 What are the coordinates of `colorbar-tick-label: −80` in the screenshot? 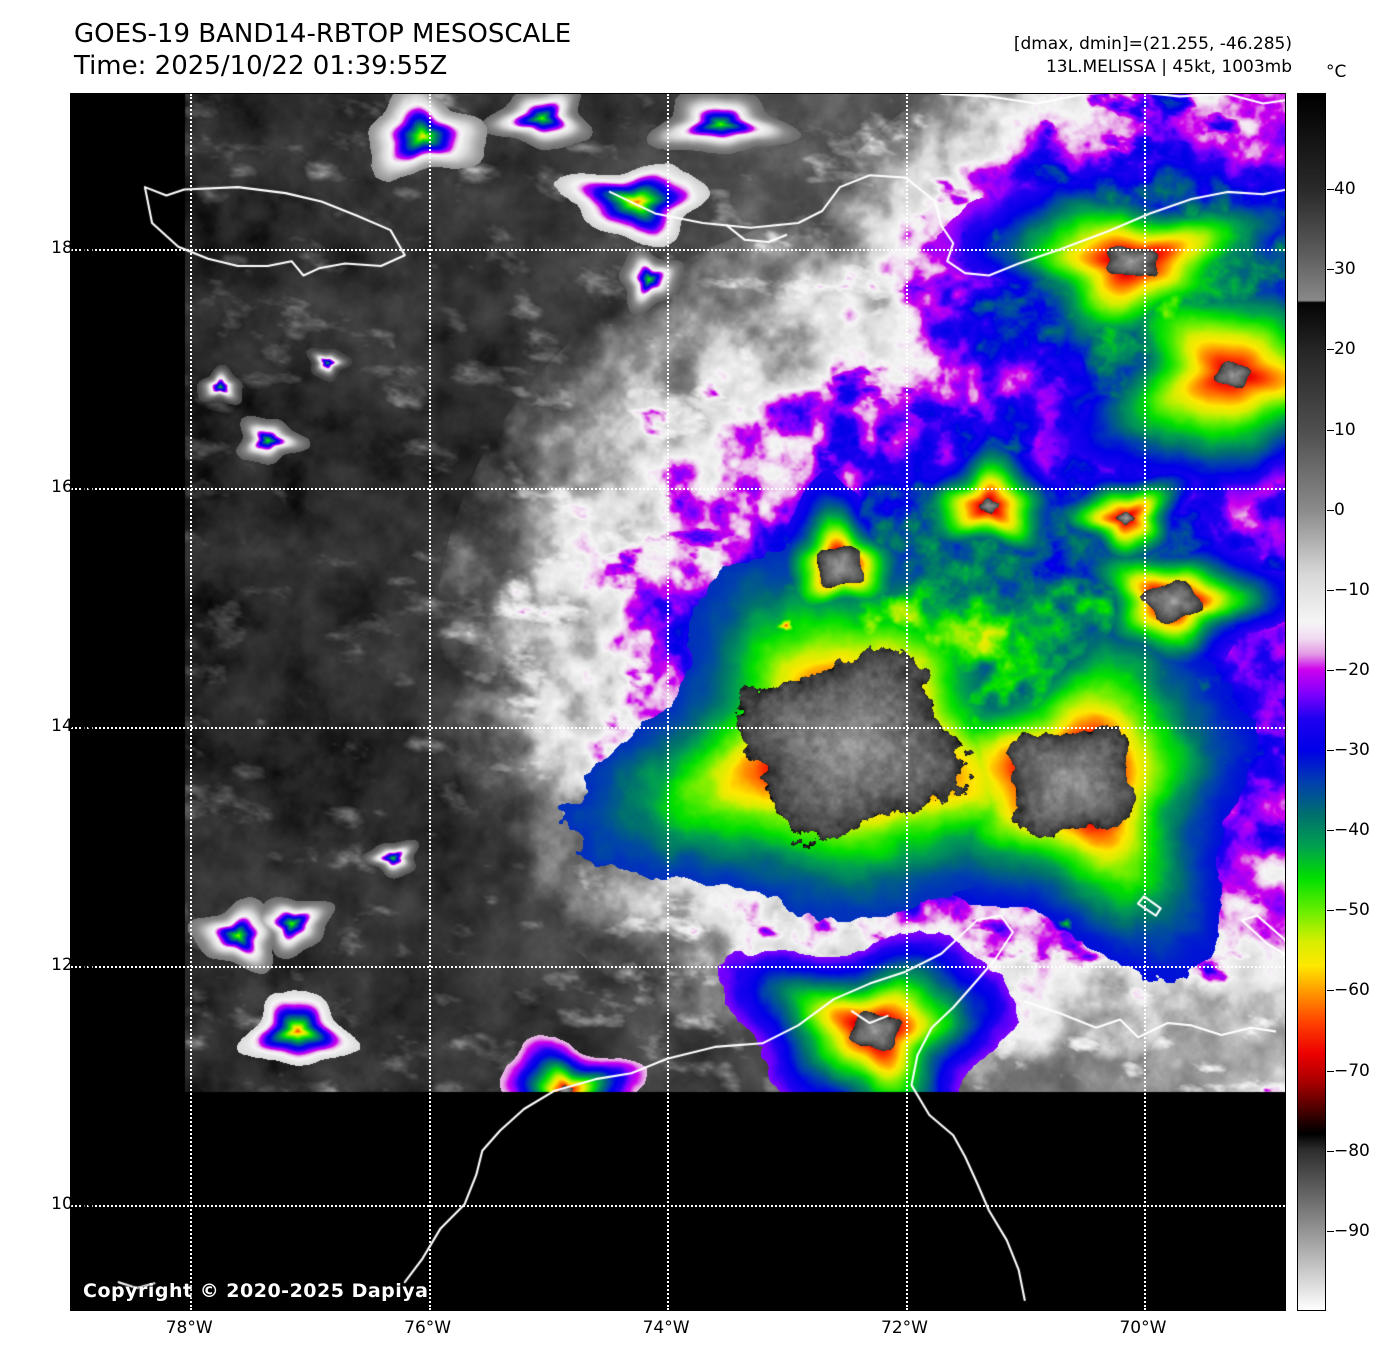 It's located at (1352, 1150).